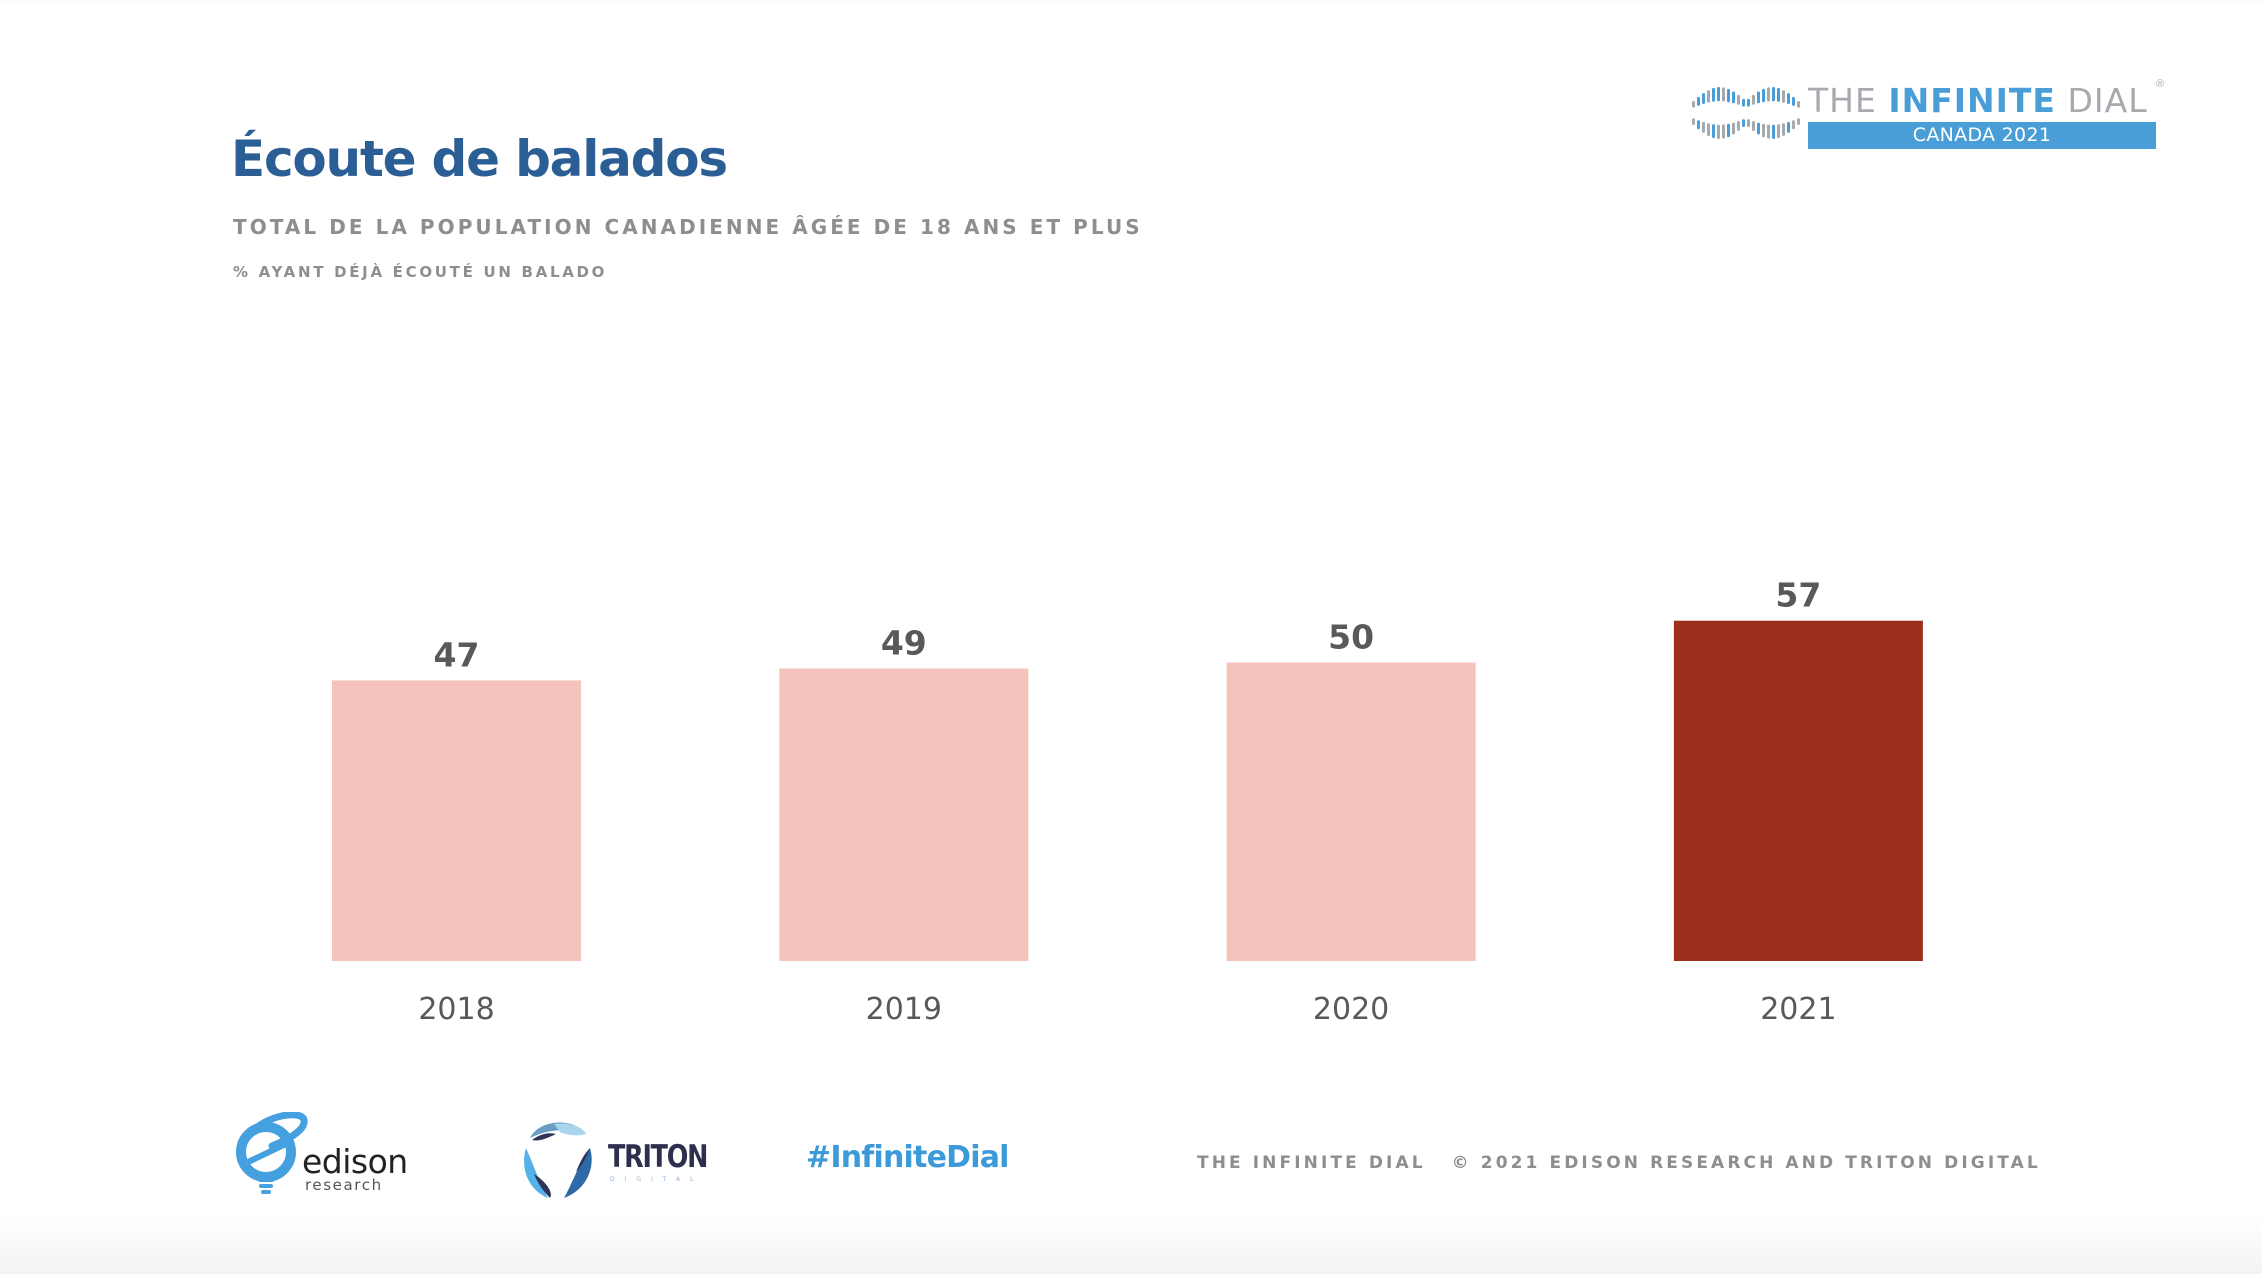  I want to click on data-label-2020: 50, so click(1351, 637).